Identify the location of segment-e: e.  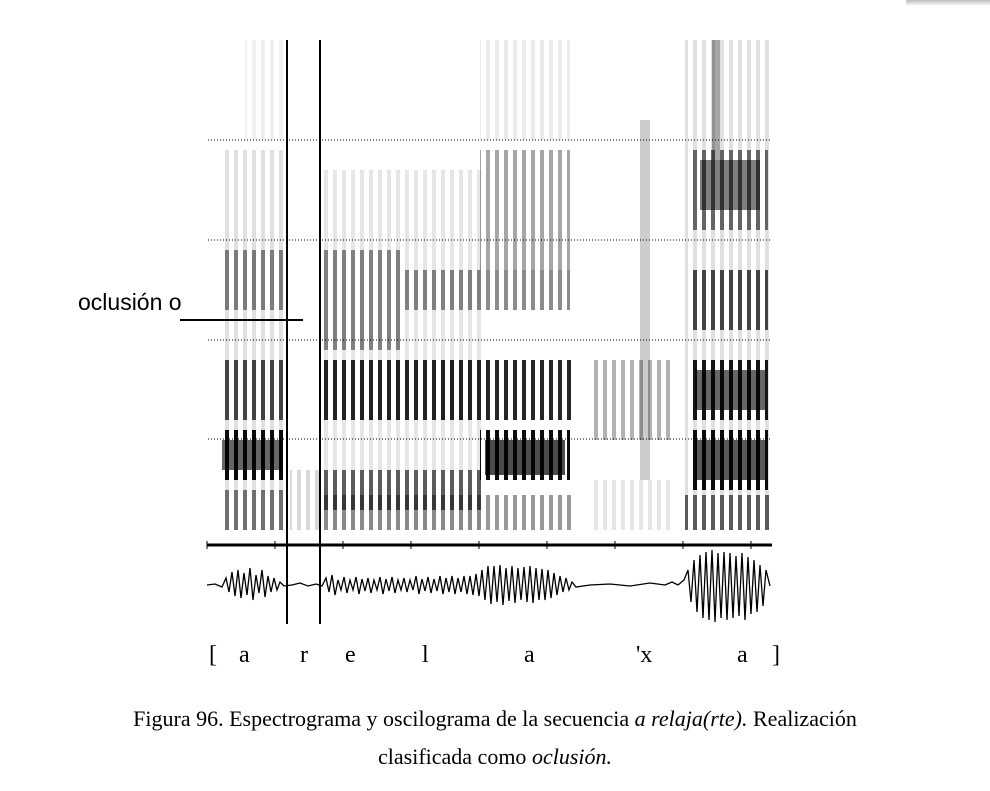
(350, 655).